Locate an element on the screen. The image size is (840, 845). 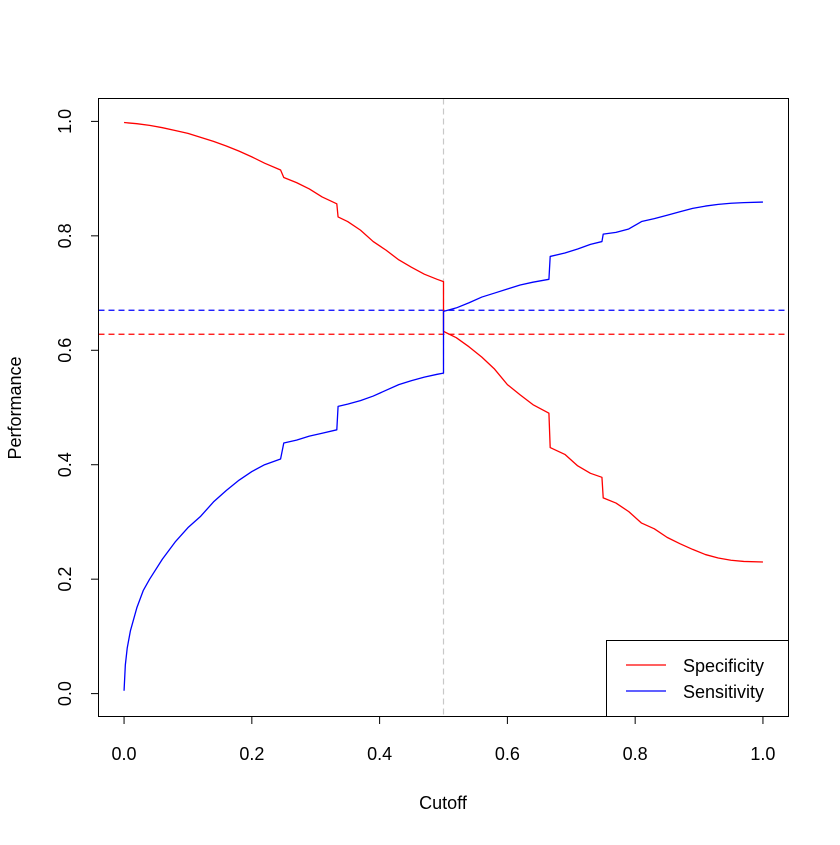
legend-label-sensitivity: Sensitivity is located at coordinates (723, 692).